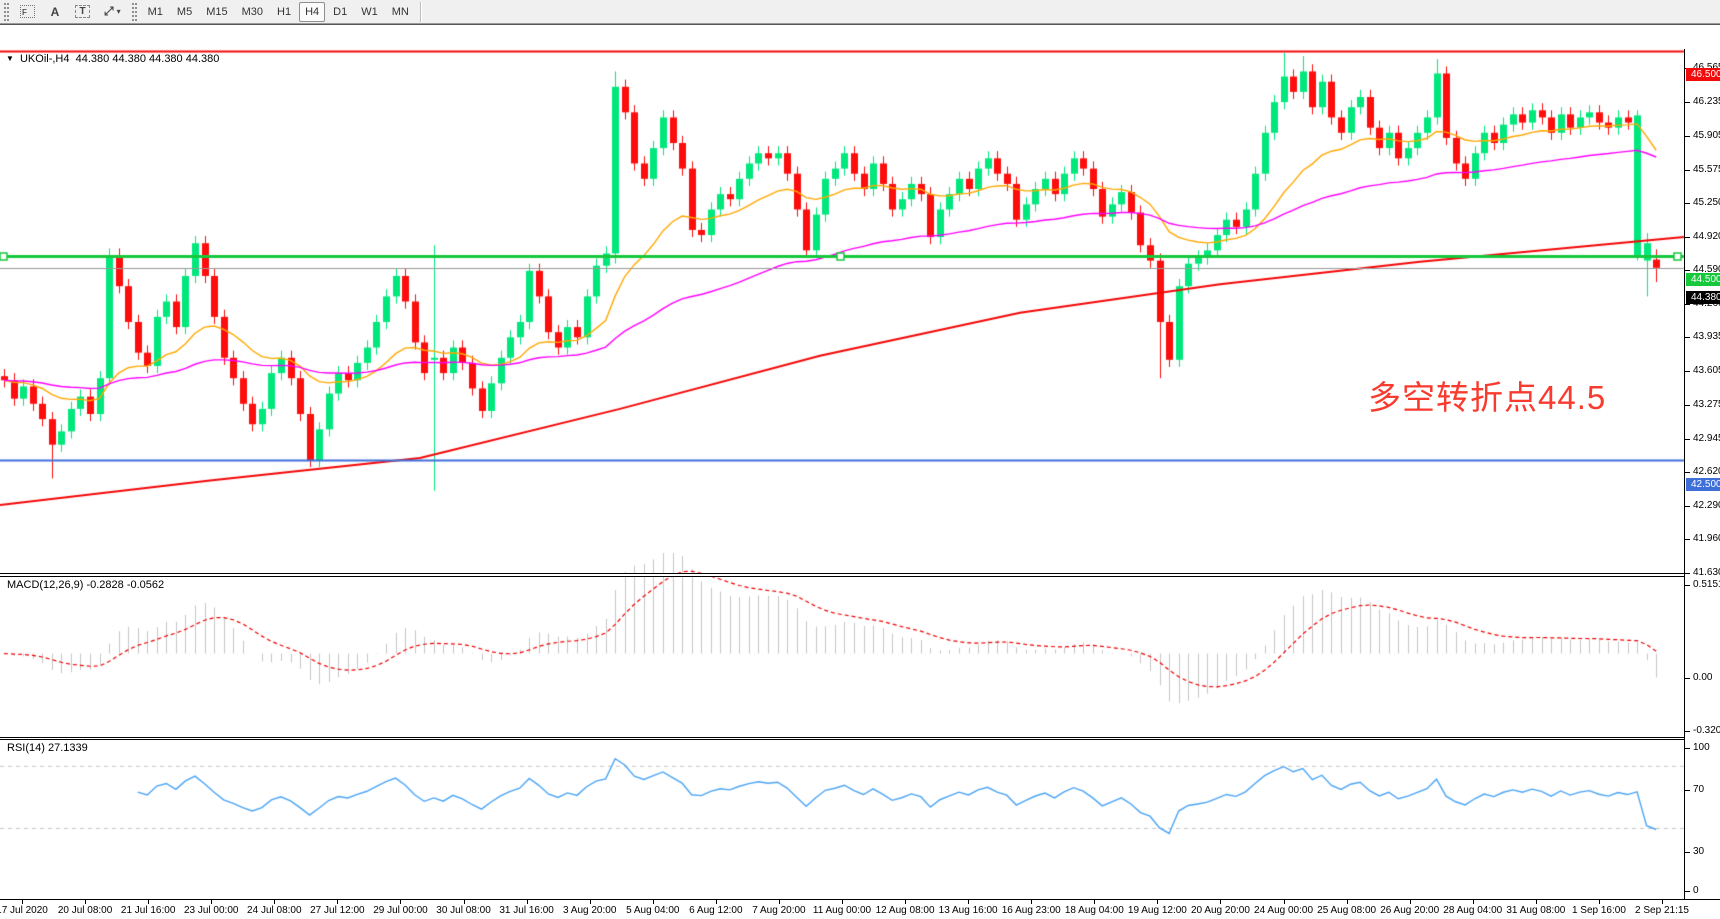 Image resolution: width=1720 pixels, height=919 pixels. What do you see at coordinates (1702, 203) in the screenshot?
I see `axis-tick-label: 45.250` at bounding box center [1702, 203].